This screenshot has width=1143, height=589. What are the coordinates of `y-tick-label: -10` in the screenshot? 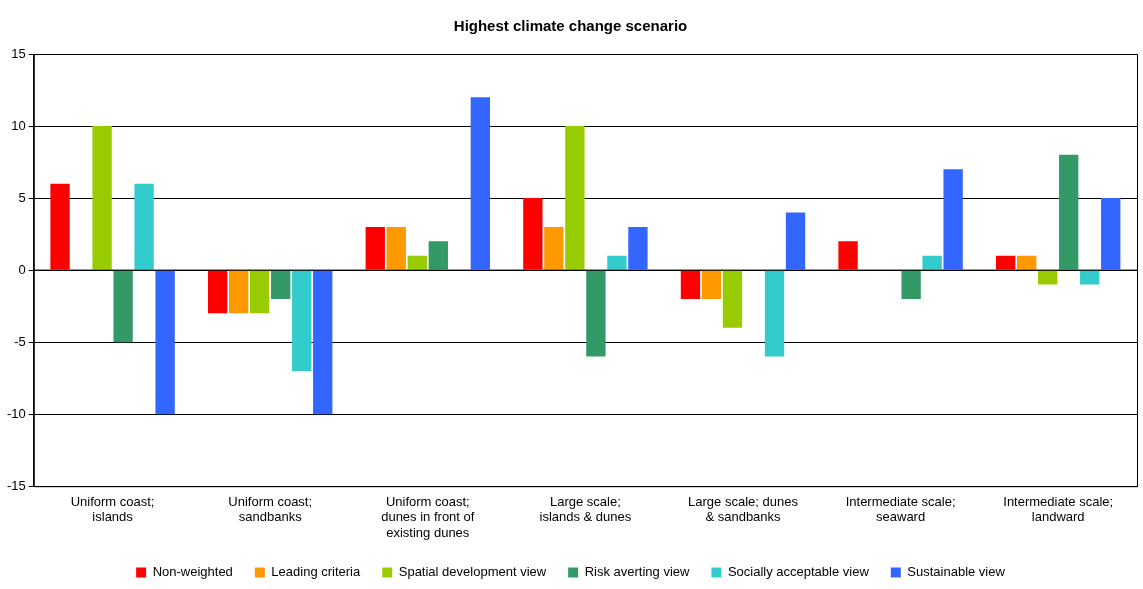 It's located at (16, 413).